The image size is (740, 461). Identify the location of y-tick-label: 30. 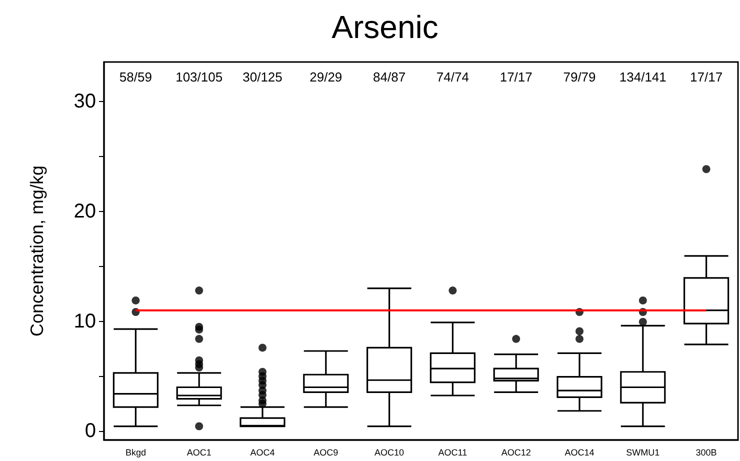
(85, 101).